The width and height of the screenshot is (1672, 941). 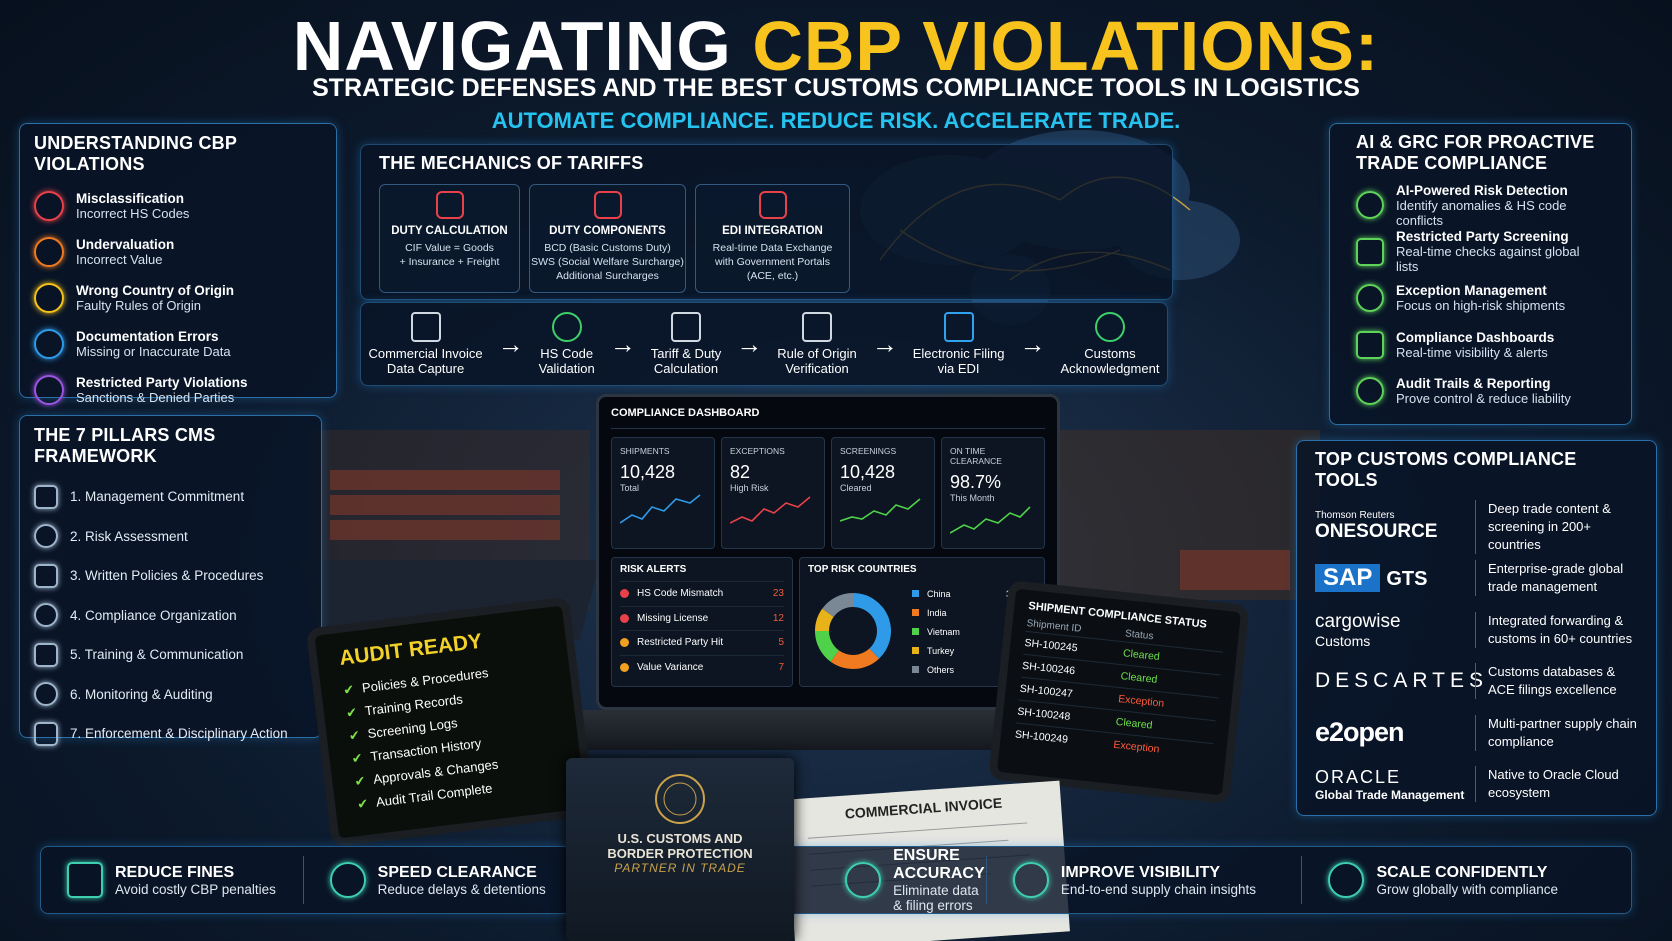 What do you see at coordinates (868, 451) in the screenshot?
I see `kpi-label: SCREENINGS` at bounding box center [868, 451].